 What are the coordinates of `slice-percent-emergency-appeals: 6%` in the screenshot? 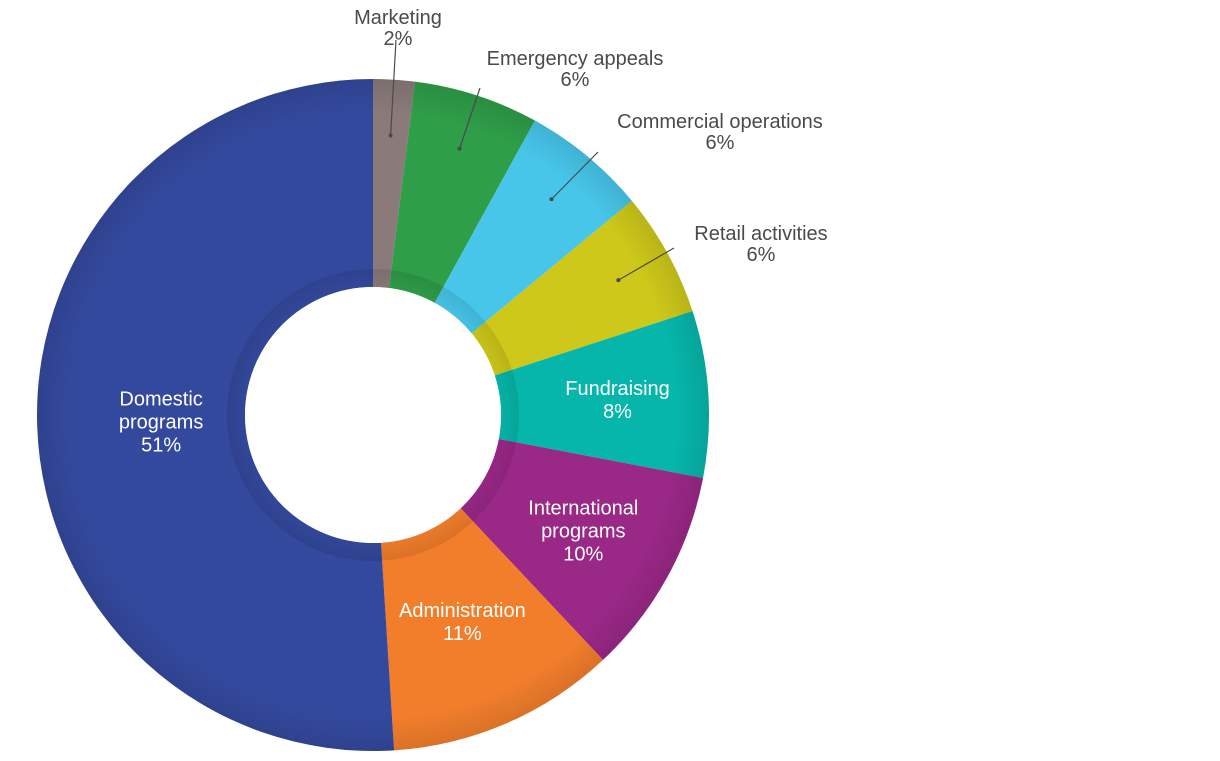 It's located at (575, 80).